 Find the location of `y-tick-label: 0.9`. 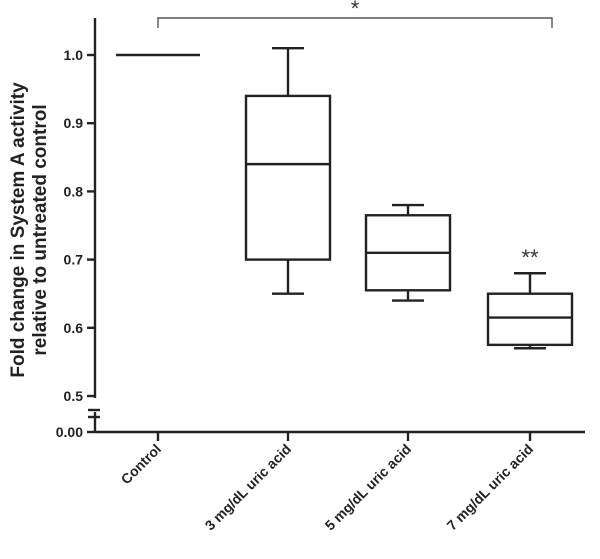

y-tick-label: 0.9 is located at coordinates (74, 123).